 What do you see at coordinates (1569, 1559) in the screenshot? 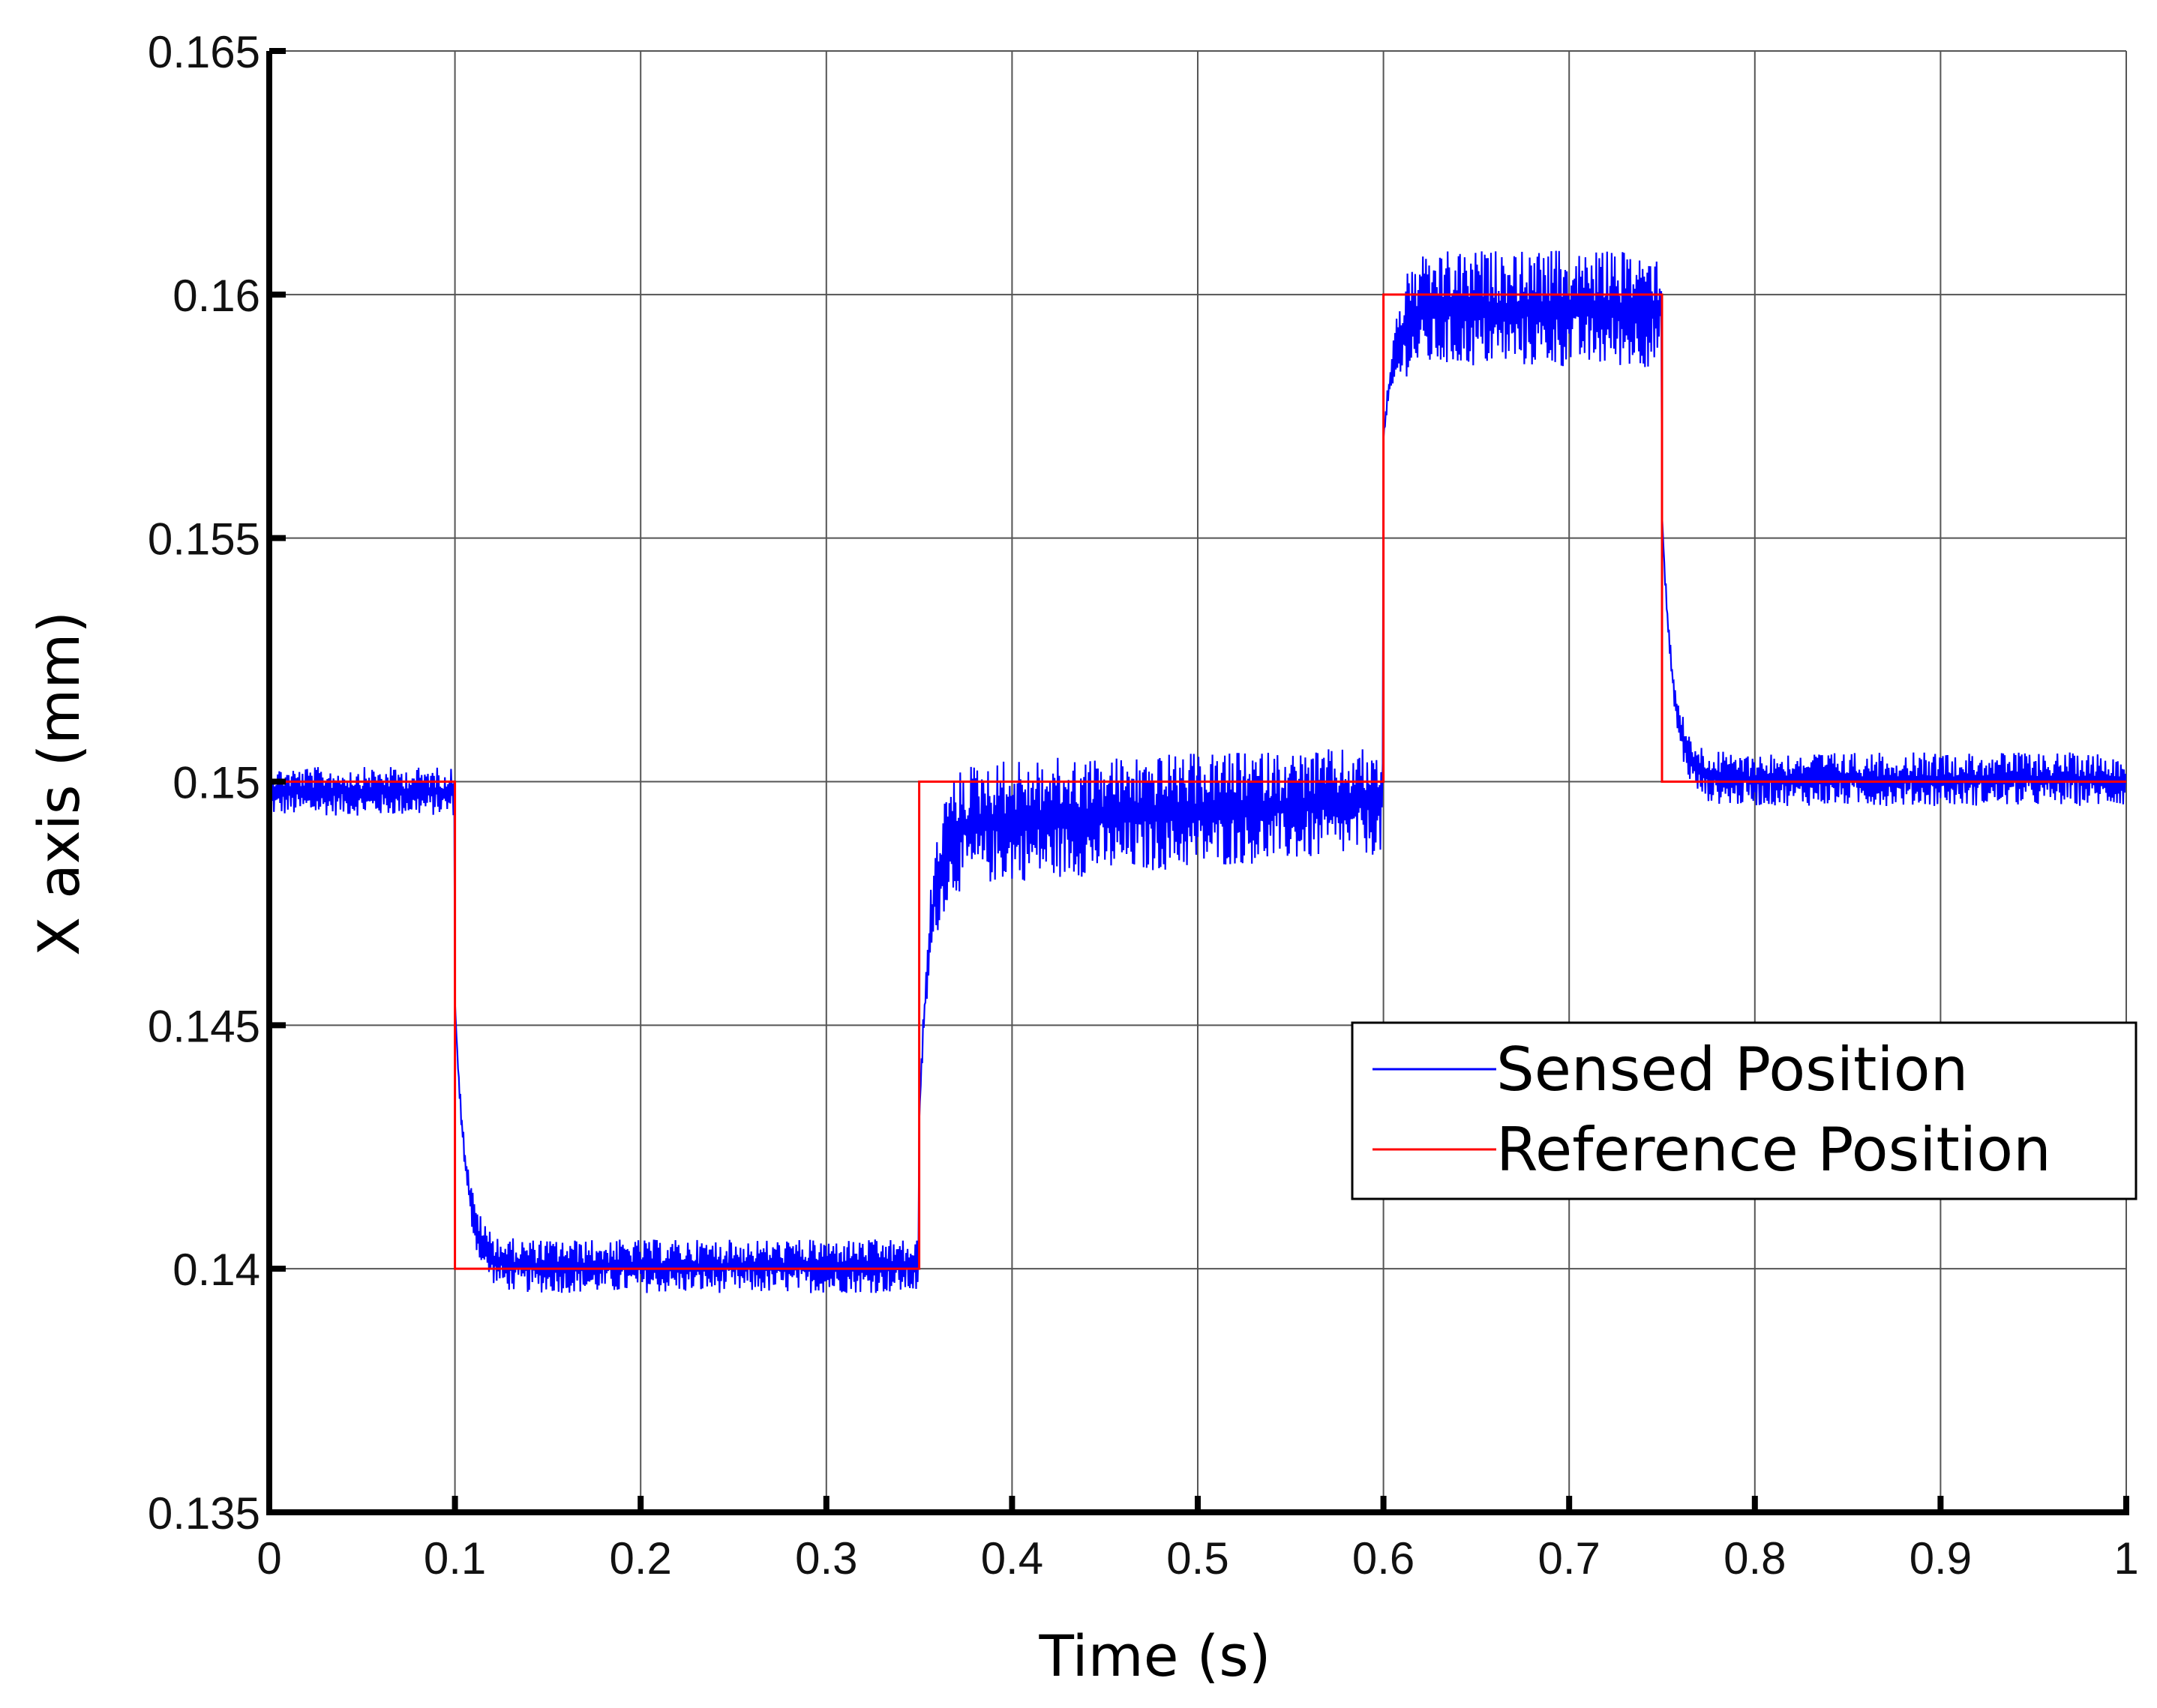
I see `x-tick-label: 0.7` at bounding box center [1569, 1559].